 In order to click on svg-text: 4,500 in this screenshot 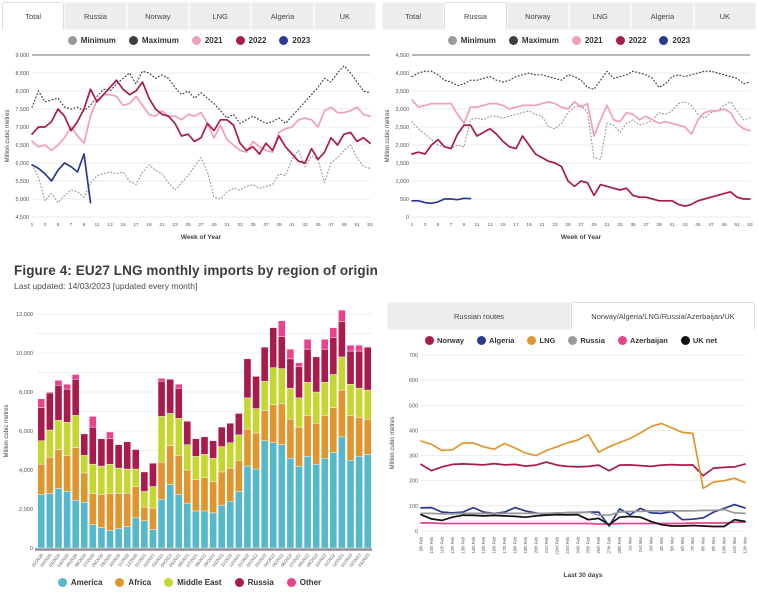, I will do `click(403, 56)`.